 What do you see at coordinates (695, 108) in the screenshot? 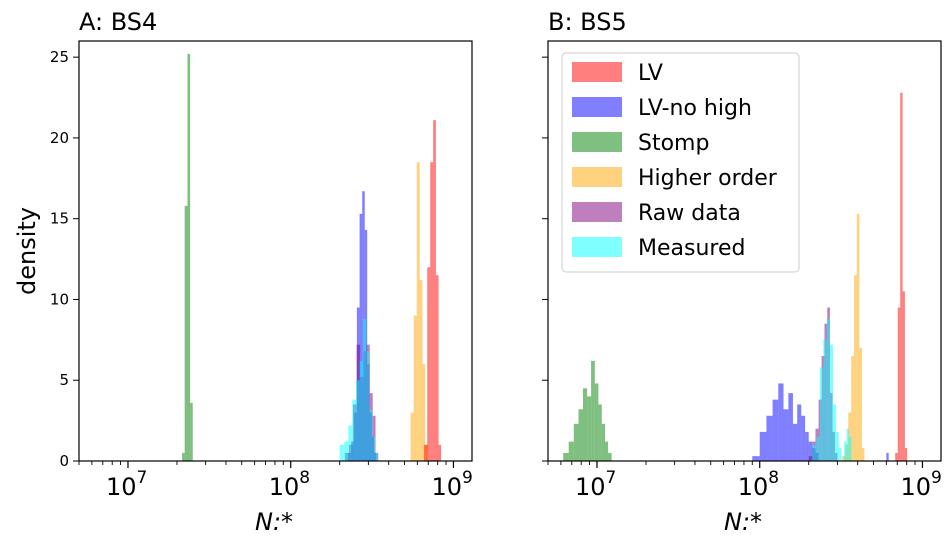
I see `legend-label: LV-no high` at bounding box center [695, 108].